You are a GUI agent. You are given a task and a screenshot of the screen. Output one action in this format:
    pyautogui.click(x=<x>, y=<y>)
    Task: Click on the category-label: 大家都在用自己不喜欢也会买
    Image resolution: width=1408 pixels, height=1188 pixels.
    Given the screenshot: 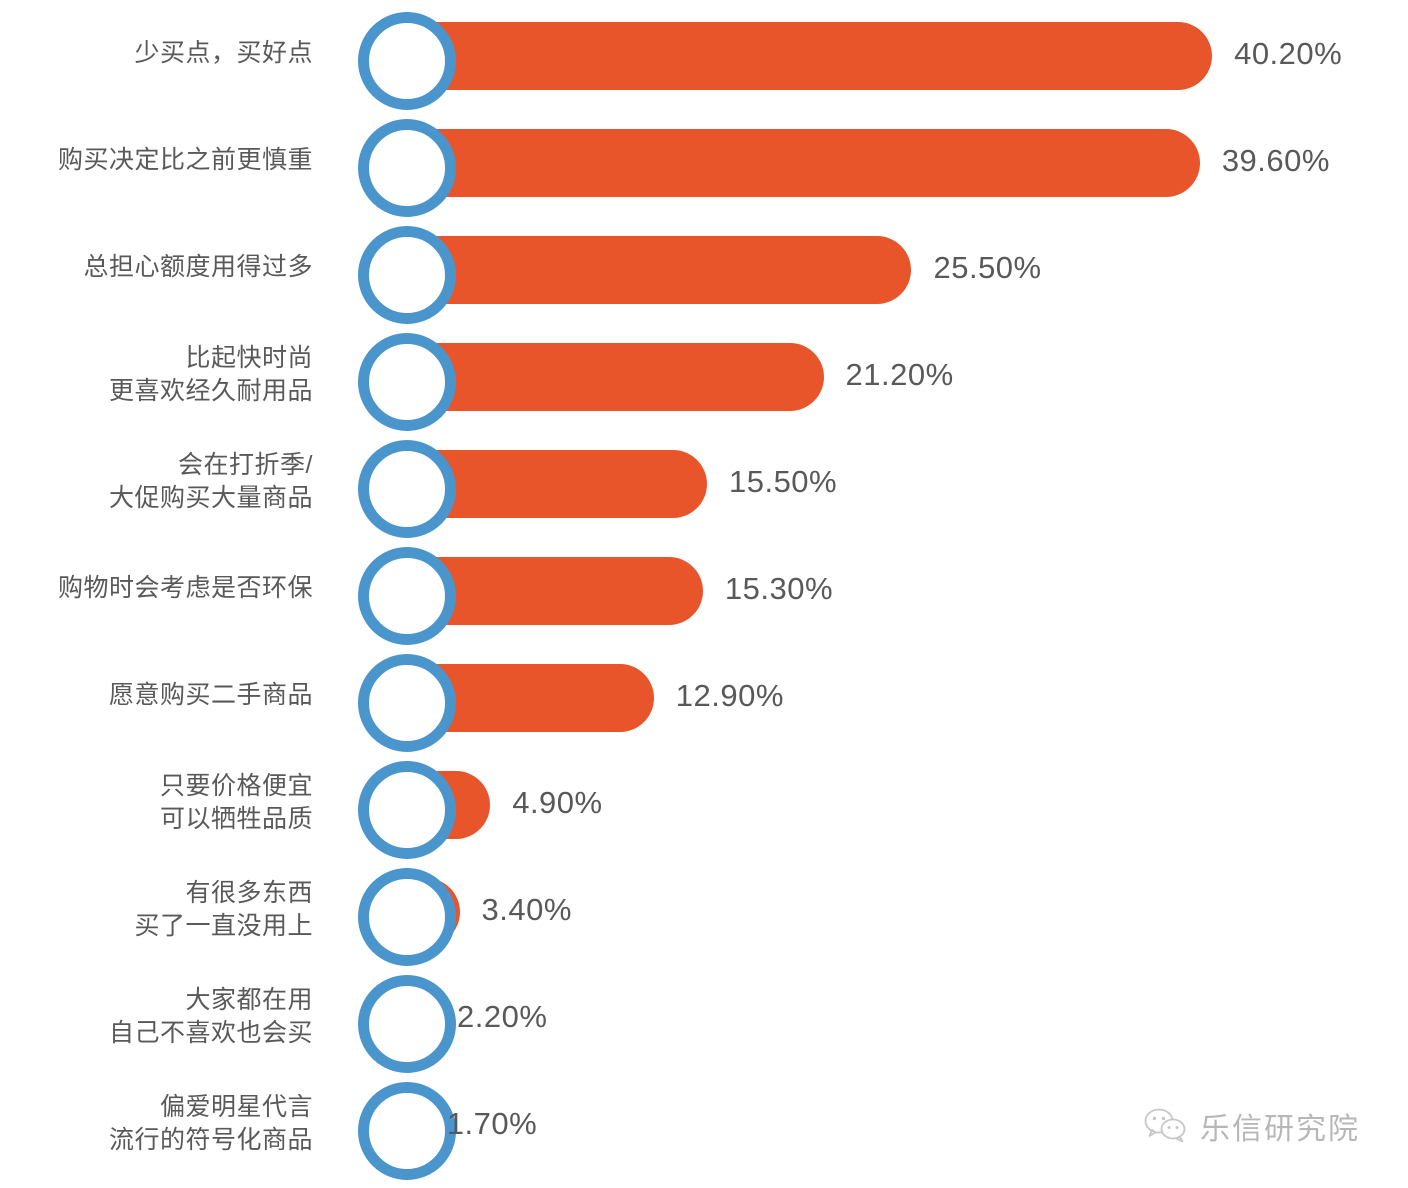 What is the action you would take?
    pyautogui.click(x=156, y=1016)
    